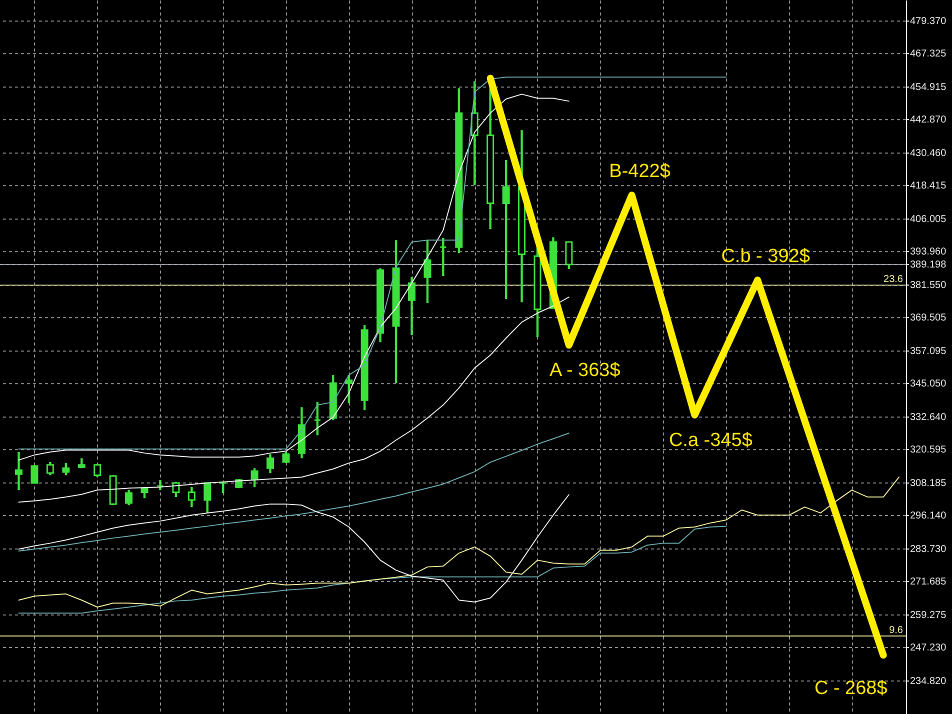 Image resolution: width=952 pixels, height=714 pixels. What do you see at coordinates (928, 252) in the screenshot?
I see `y-tick-label: 393.960` at bounding box center [928, 252].